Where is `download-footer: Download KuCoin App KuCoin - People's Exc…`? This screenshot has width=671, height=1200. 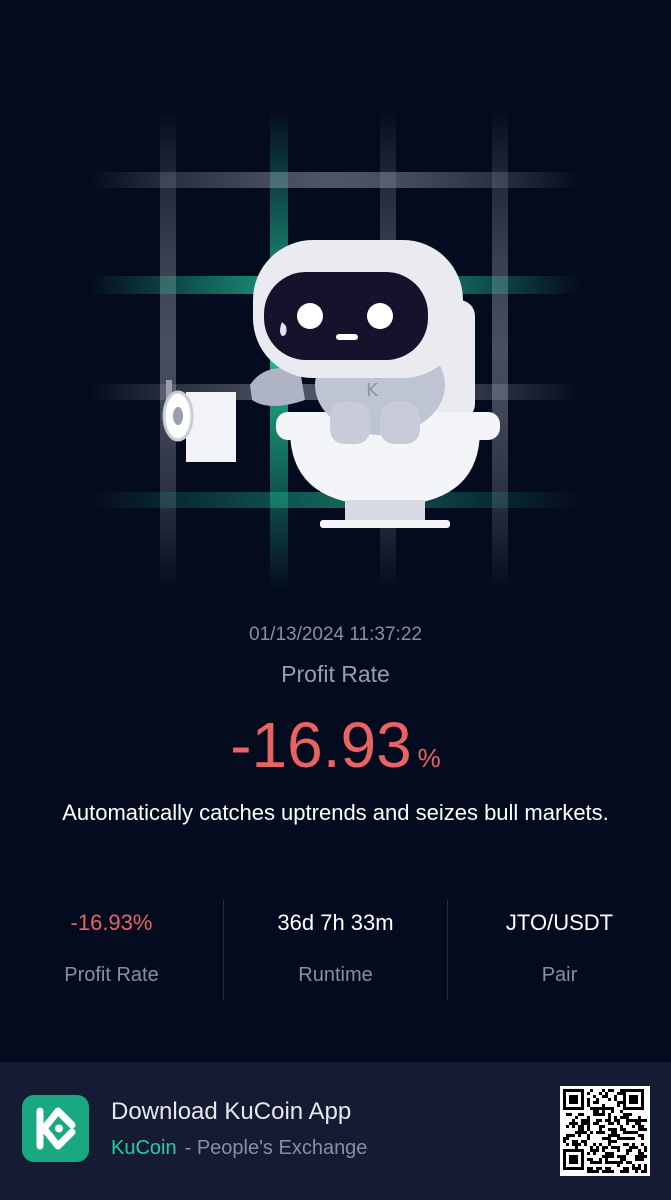
download-footer: Download KuCoin App KuCoin - People's Exc… is located at coordinates (335, 1131).